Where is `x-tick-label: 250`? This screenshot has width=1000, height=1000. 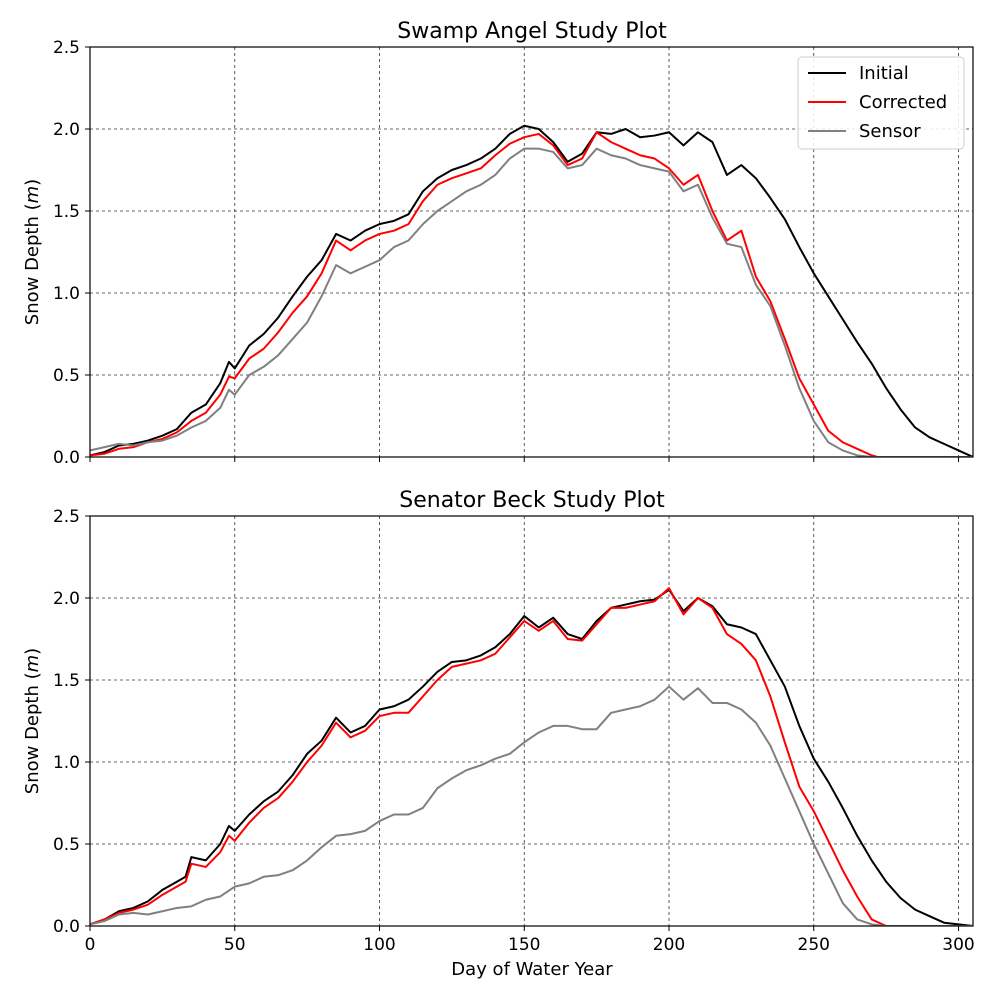 x-tick-label: 250 is located at coordinates (814, 945).